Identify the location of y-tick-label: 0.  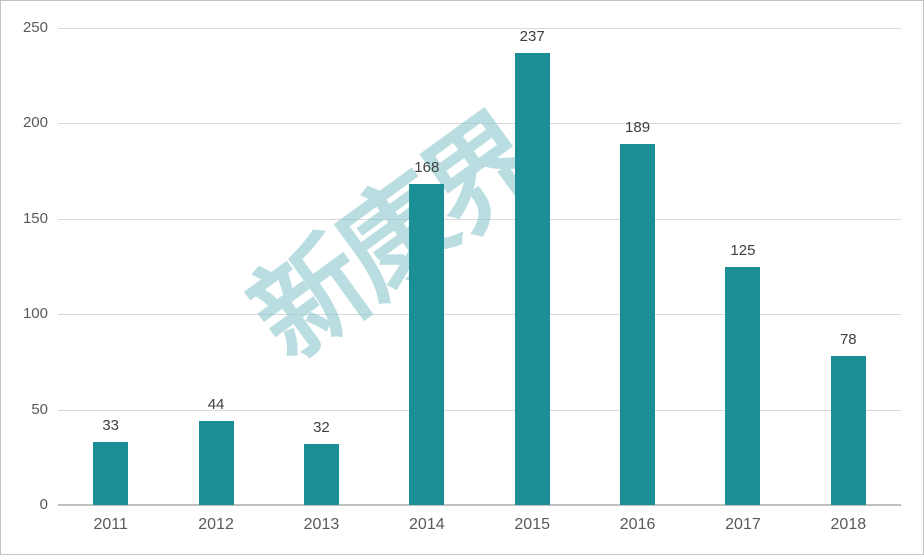
(43, 504).